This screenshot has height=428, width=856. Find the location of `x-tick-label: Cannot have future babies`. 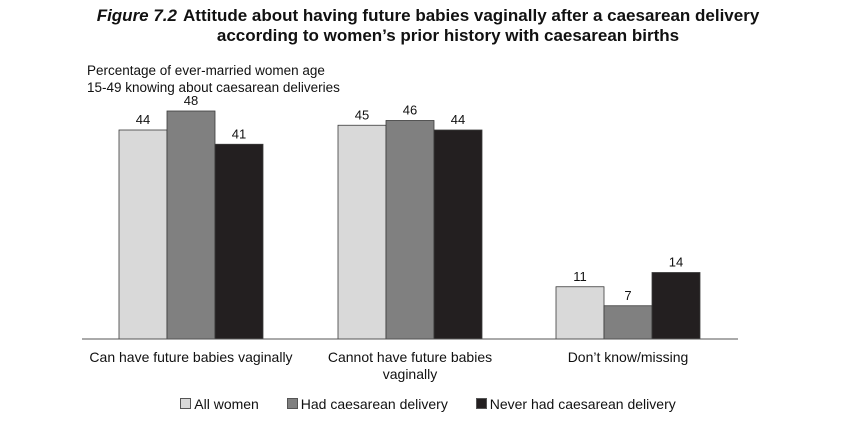

x-tick-label: Cannot have future babies is located at coordinates (410, 357).